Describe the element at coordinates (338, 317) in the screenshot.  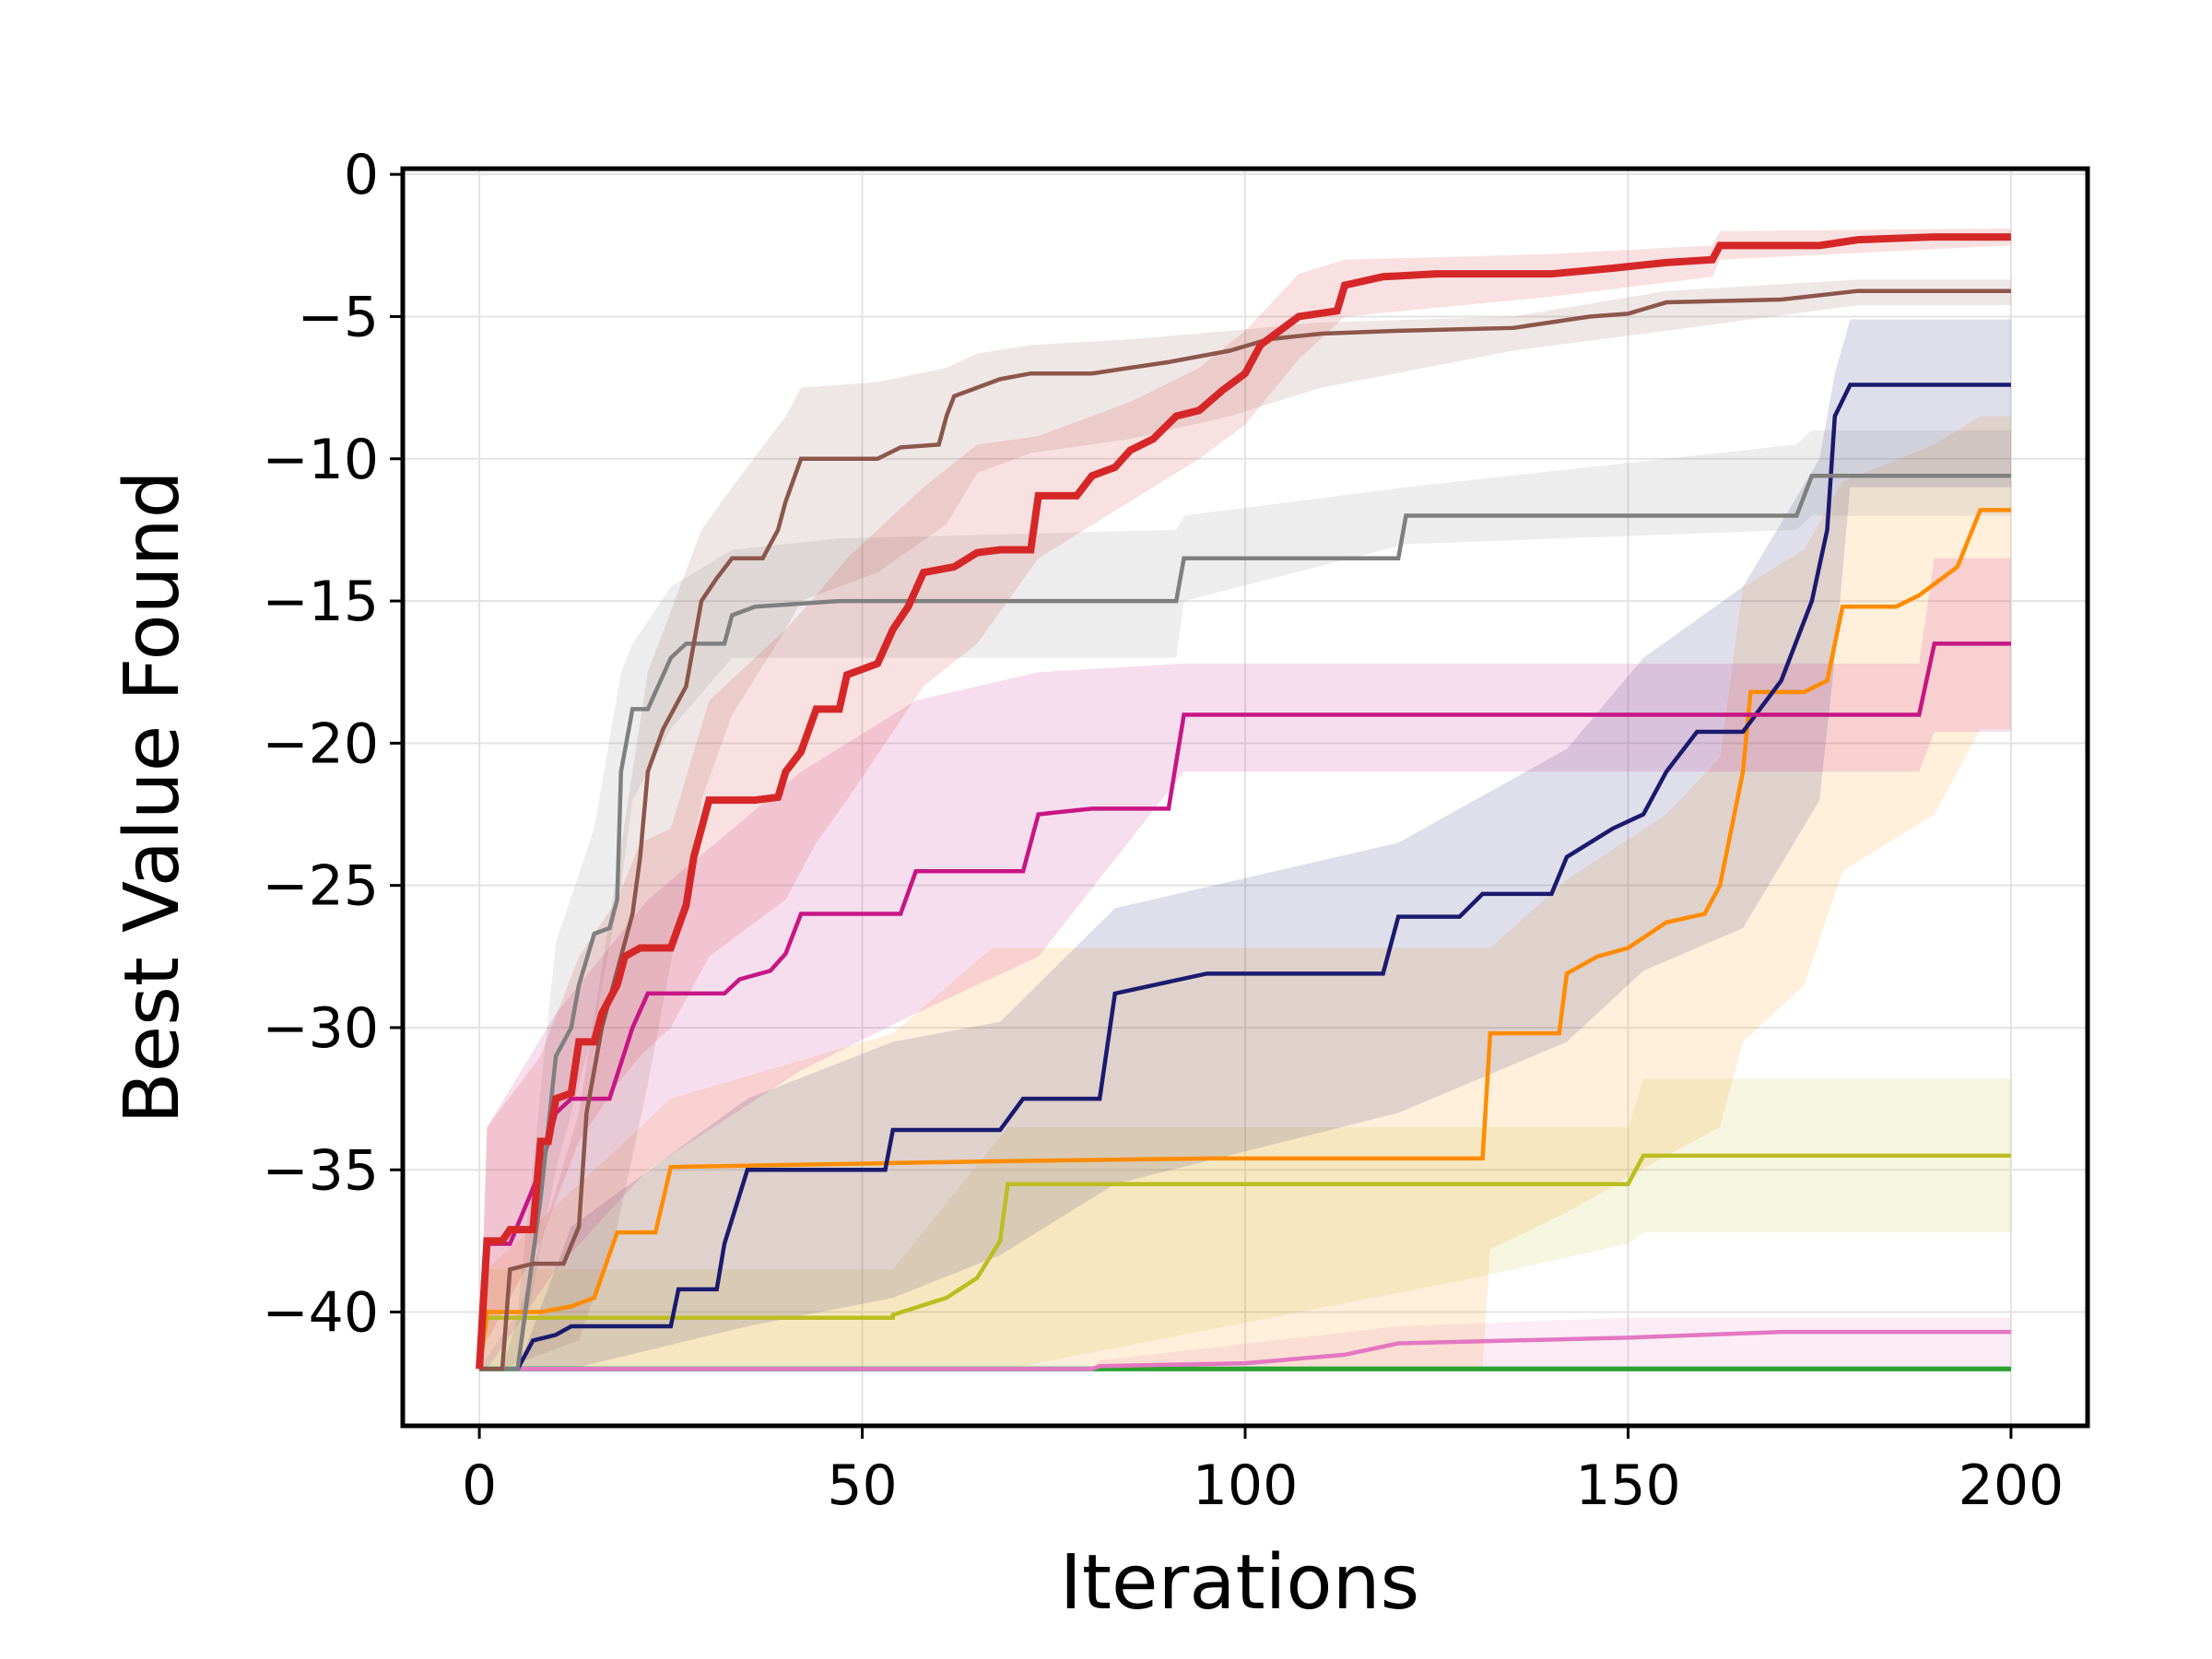
I see `y-tick-label: −5` at that location.